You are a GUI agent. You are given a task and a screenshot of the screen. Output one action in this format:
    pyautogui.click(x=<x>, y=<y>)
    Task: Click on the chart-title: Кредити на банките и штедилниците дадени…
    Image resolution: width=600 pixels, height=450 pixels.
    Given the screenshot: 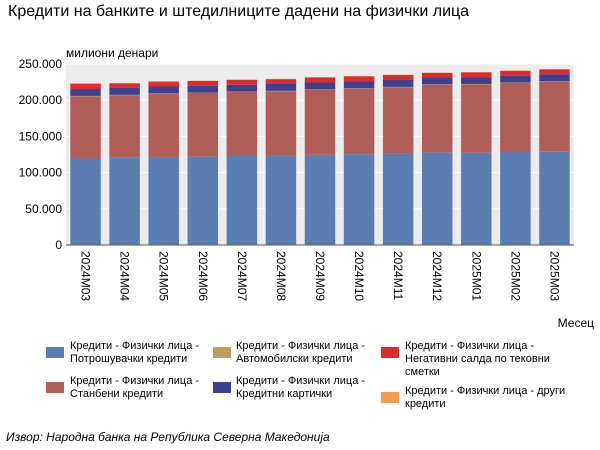 What is the action you would take?
    pyautogui.click(x=239, y=11)
    